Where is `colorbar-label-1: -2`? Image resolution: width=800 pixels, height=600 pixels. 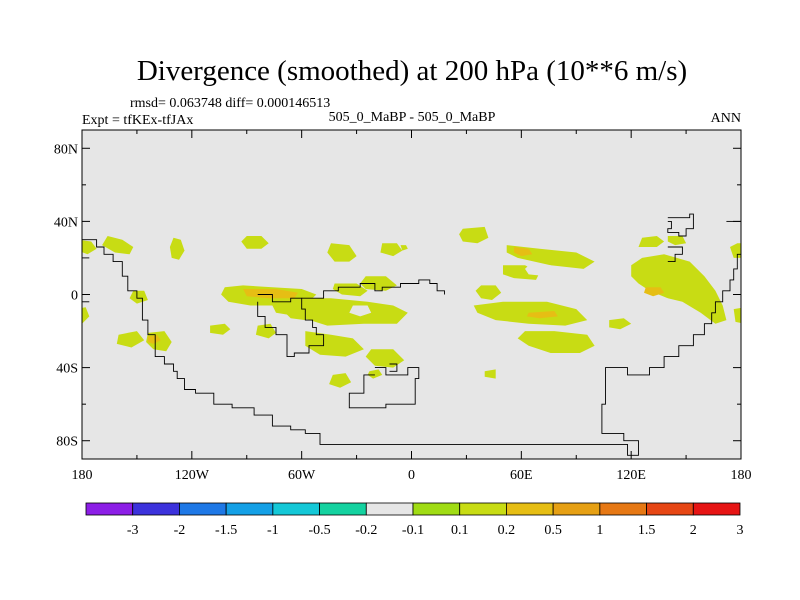 colorbar-label-1: -2 is located at coordinates (180, 530).